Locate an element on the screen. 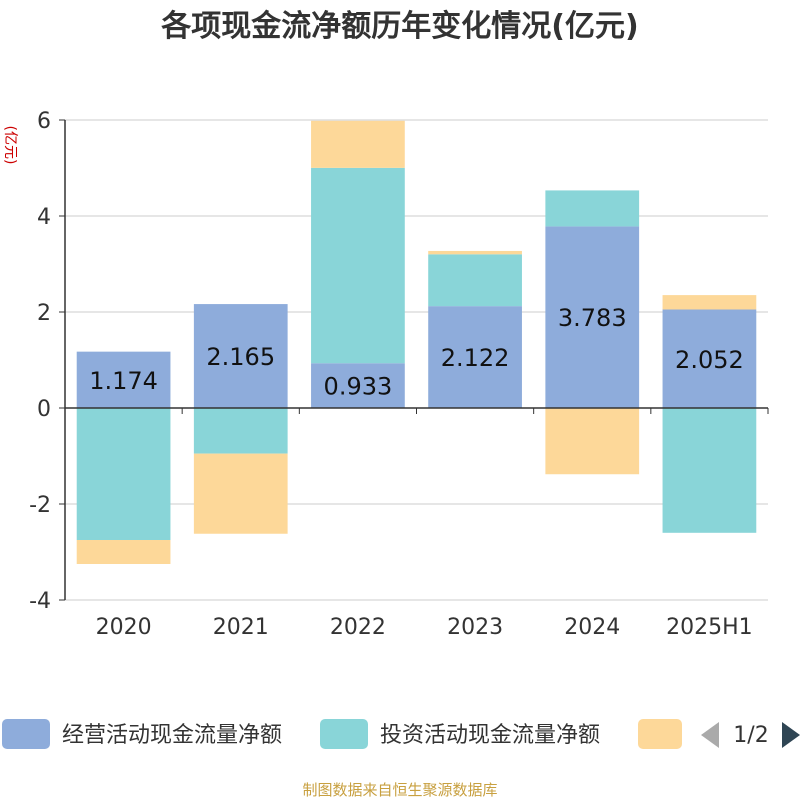 Image resolution: width=800 pixels, height=800 pixels. x-tick-label: 2021 is located at coordinates (241, 627).